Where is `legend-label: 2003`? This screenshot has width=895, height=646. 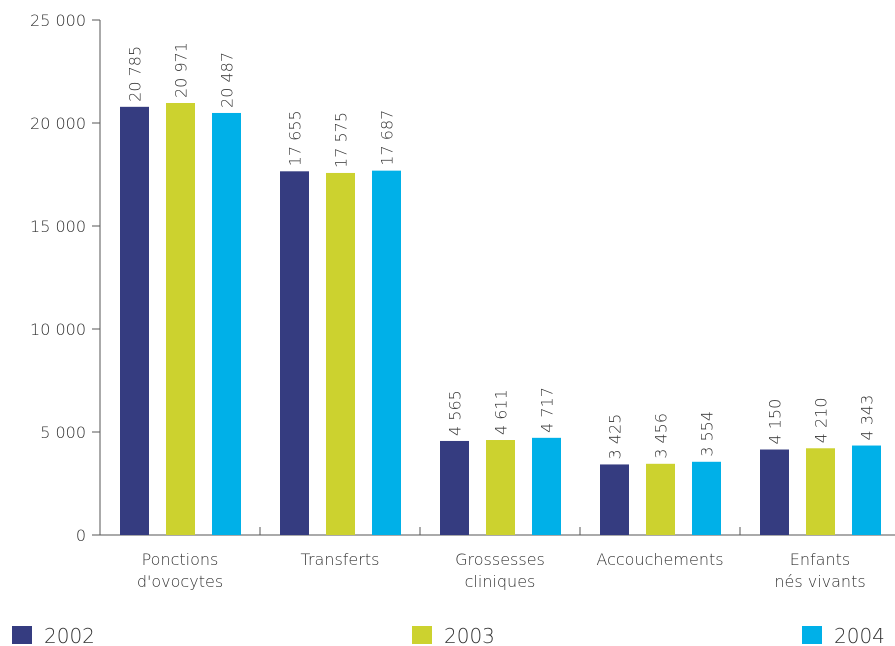 legend-label: 2003 is located at coordinates (469, 635).